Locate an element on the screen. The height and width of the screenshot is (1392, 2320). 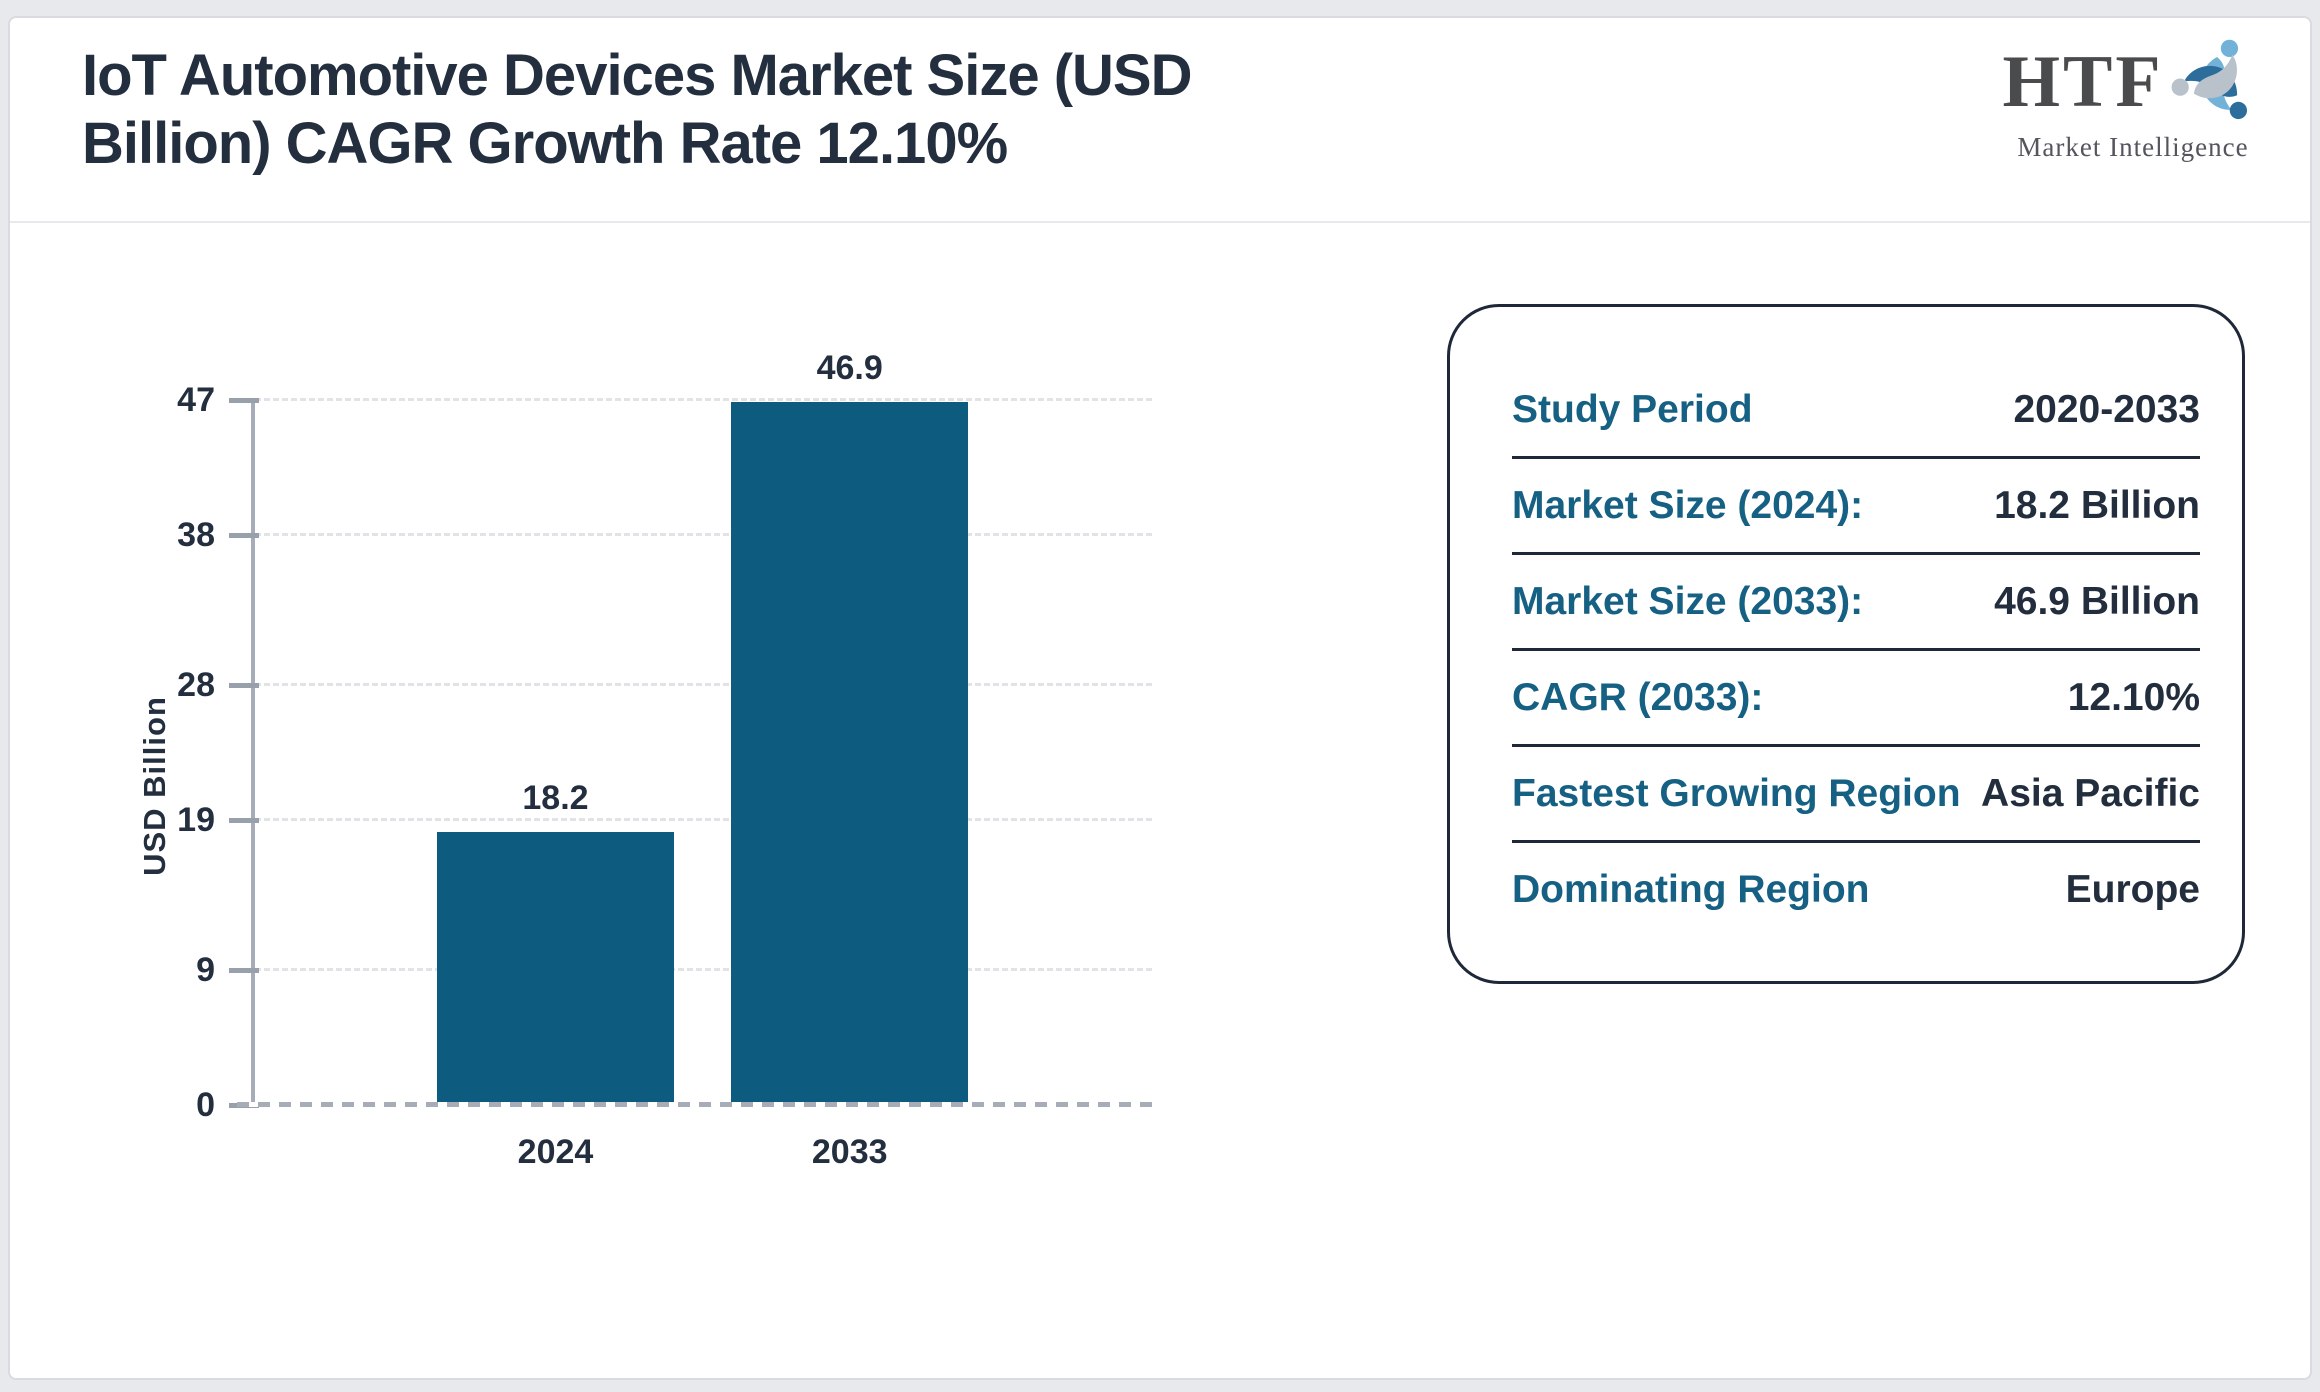
panel-row-2: Market Size (2033): 46.9 Billion is located at coordinates (1856, 603).